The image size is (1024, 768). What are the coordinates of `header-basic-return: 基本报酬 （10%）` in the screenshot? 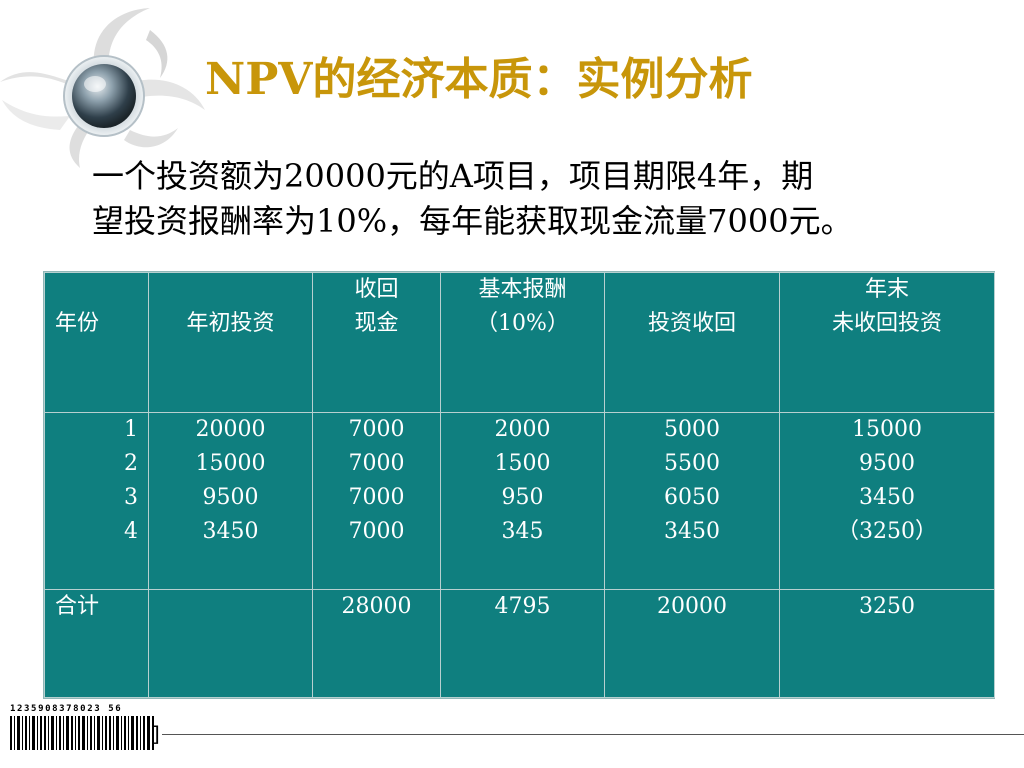 It's located at (522, 342).